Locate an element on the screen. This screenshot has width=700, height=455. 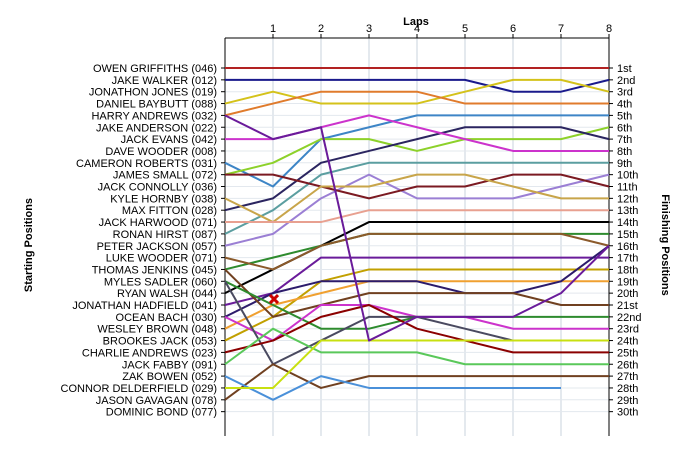
starting-position-label: ZAK BOWEN (052) is located at coordinates (169, 377).